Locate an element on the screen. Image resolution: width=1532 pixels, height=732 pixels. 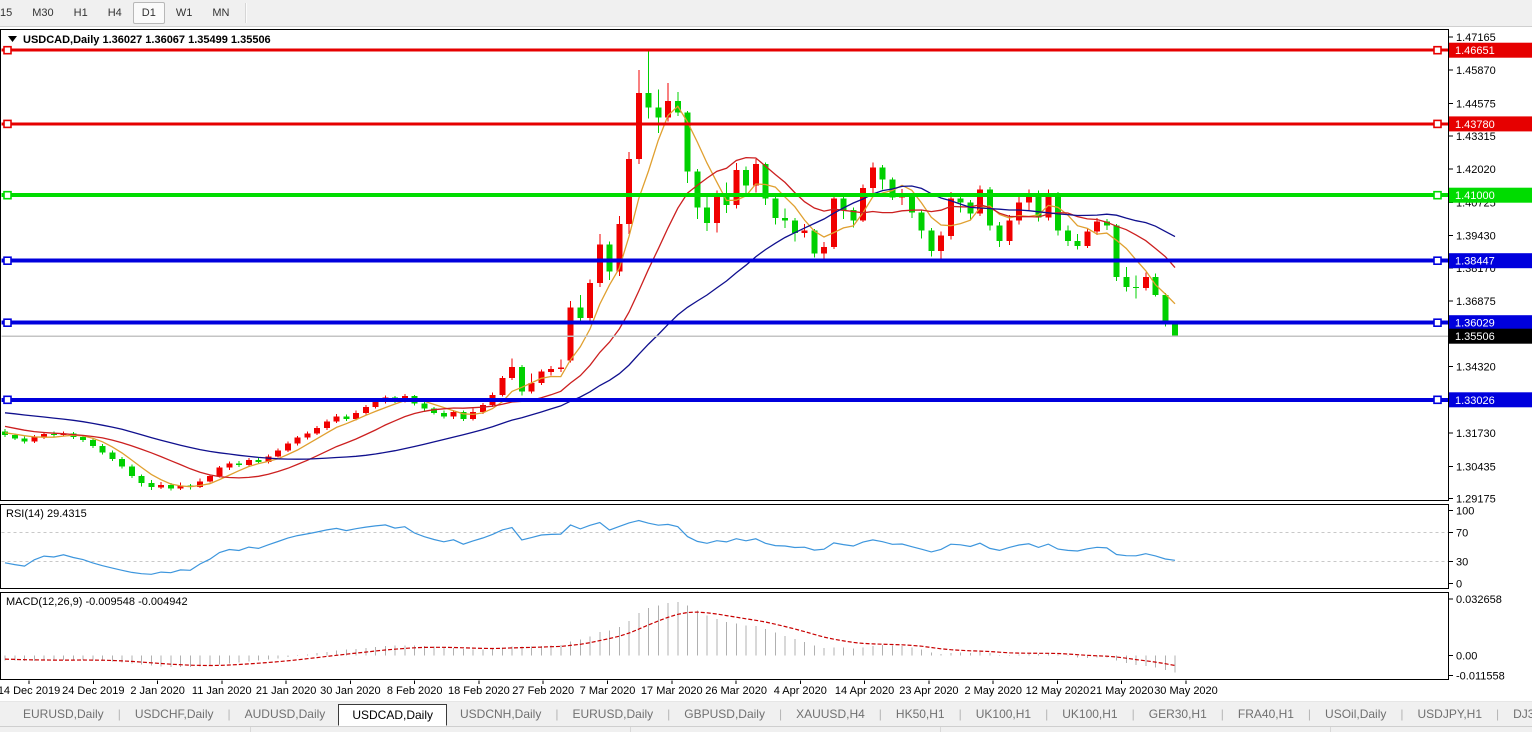
period-button-m30: M30 is located at coordinates (43, 13).